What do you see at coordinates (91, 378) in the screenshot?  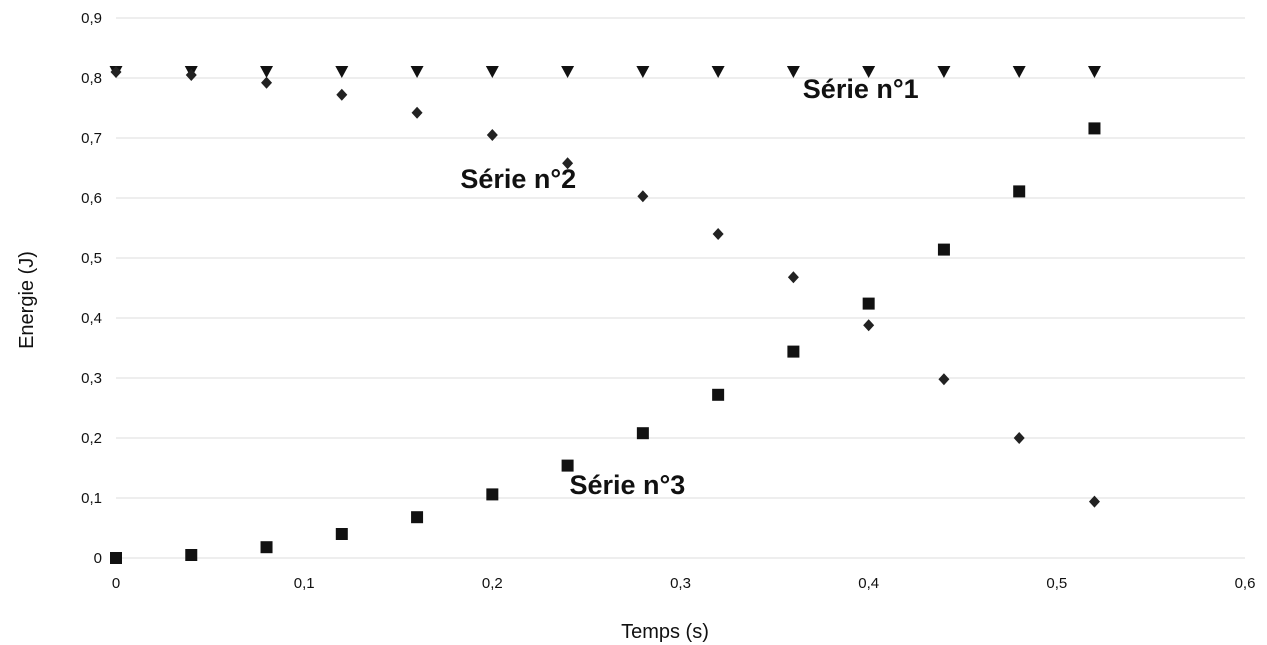 I see `y-tick-label: 0,3` at bounding box center [91, 378].